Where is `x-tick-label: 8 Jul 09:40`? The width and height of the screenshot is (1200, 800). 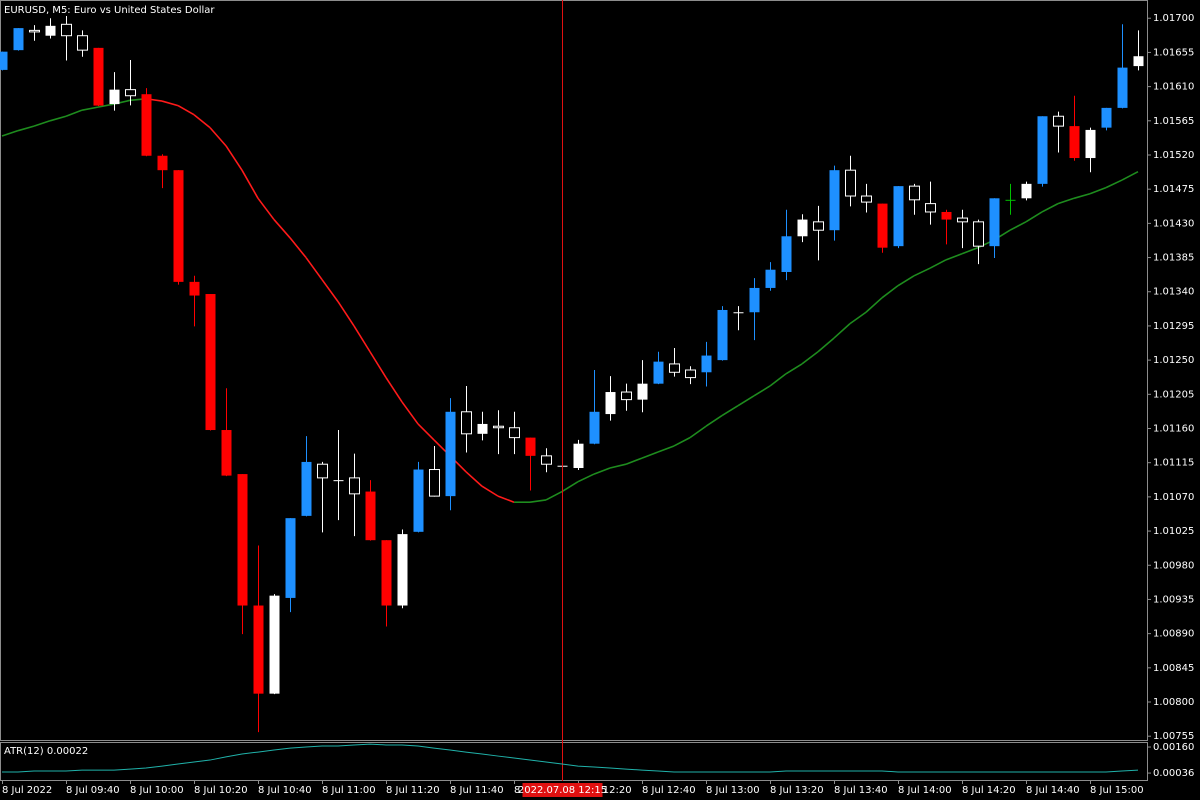
x-tick-label: 8 Jul 09:40 is located at coordinates (93, 790).